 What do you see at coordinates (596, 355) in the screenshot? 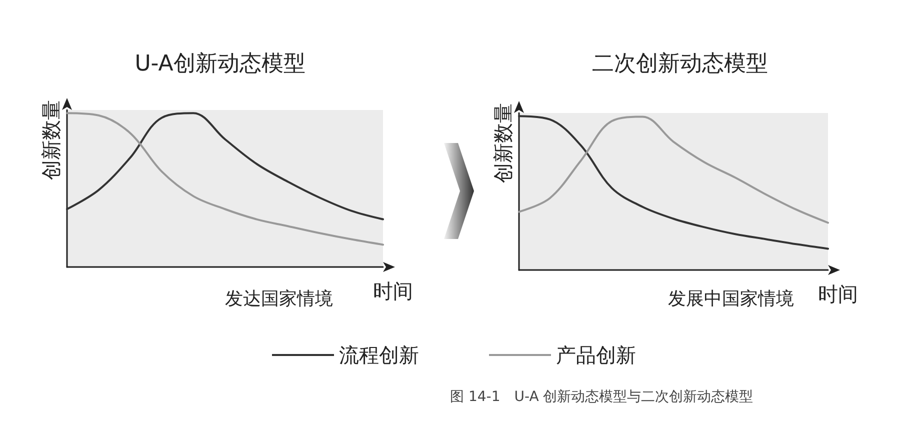
I see `legend-label: 产品创新` at bounding box center [596, 355].